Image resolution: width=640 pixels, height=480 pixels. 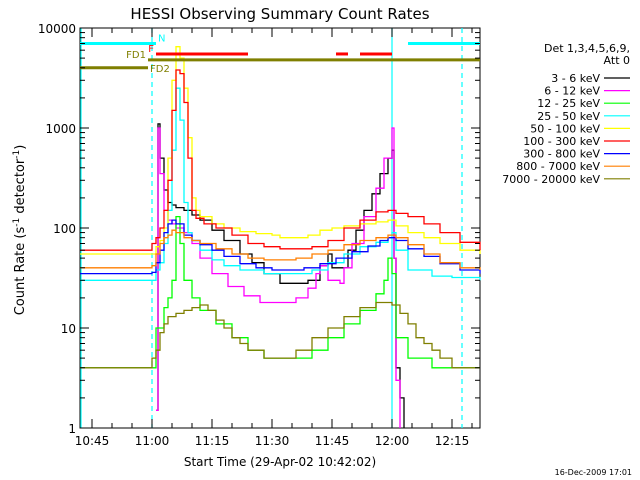 What do you see at coordinates (20, 188) in the screenshot?
I see `y-axis-label-tail: detector` at bounding box center [20, 188].